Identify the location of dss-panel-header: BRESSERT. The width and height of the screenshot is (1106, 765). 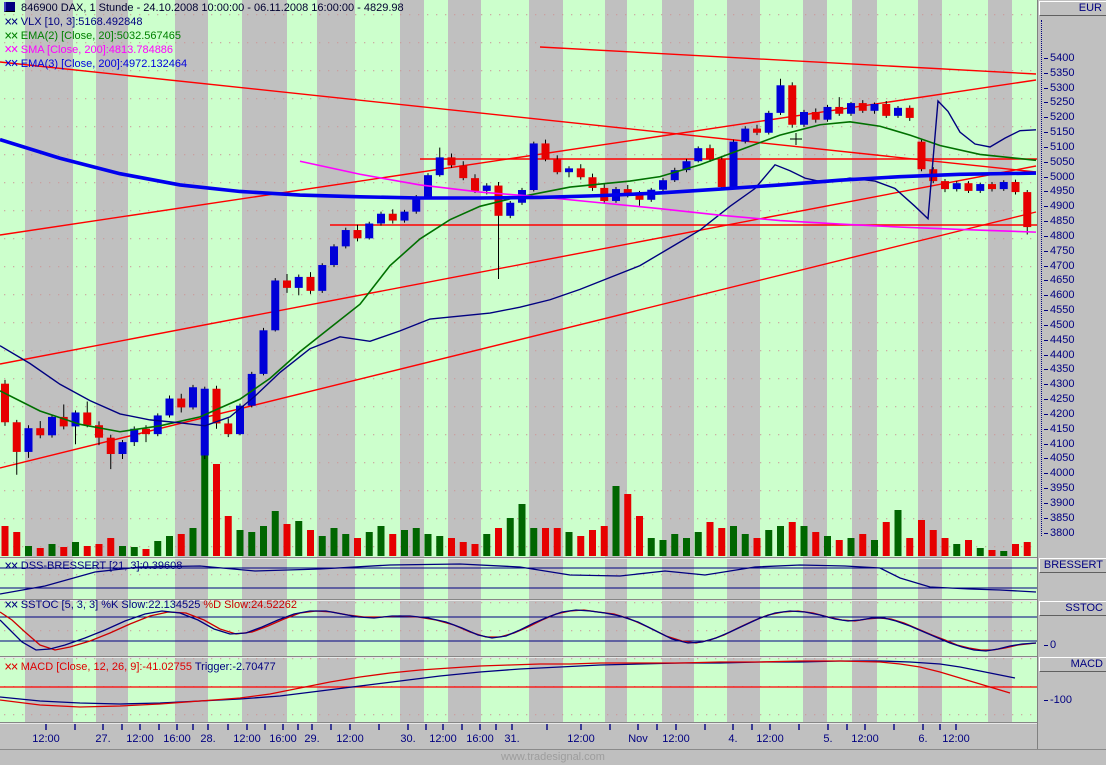
(1072, 565).